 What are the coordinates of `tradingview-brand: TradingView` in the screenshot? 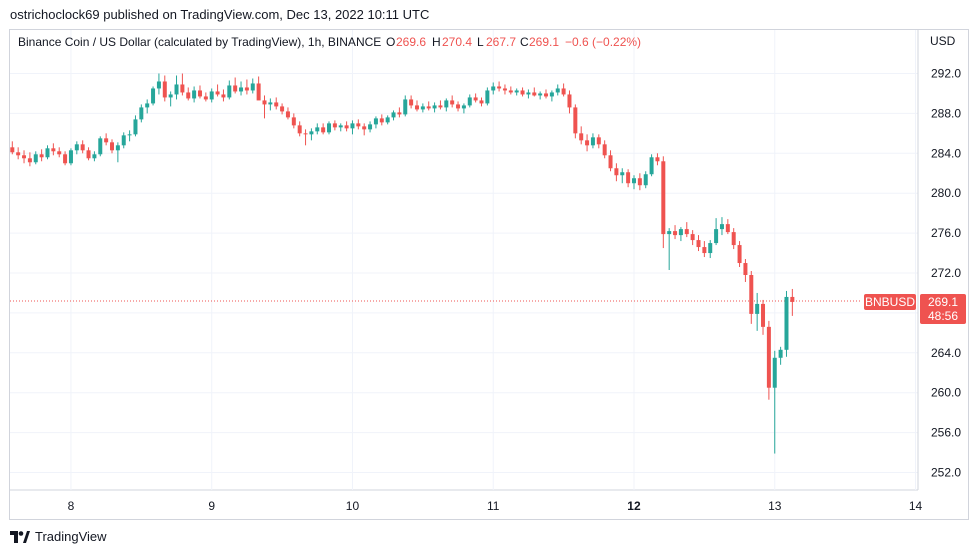 It's located at (58, 536).